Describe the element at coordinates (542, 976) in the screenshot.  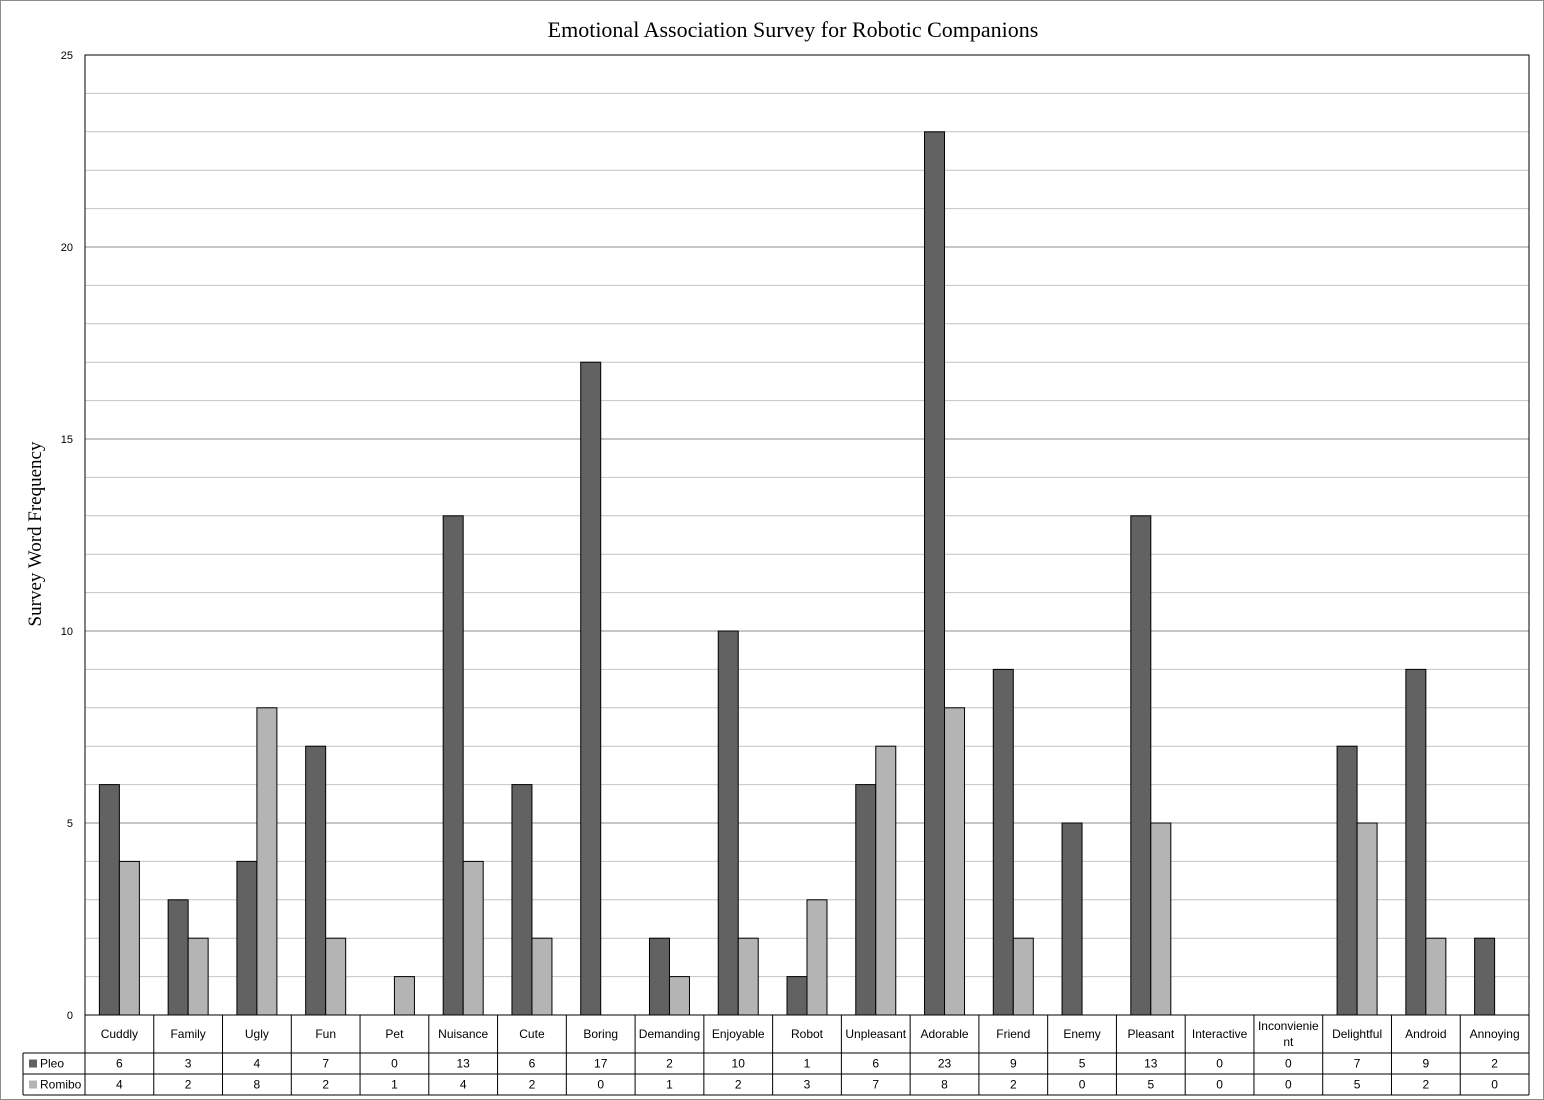
I see `bar-romibo-cute` at that location.